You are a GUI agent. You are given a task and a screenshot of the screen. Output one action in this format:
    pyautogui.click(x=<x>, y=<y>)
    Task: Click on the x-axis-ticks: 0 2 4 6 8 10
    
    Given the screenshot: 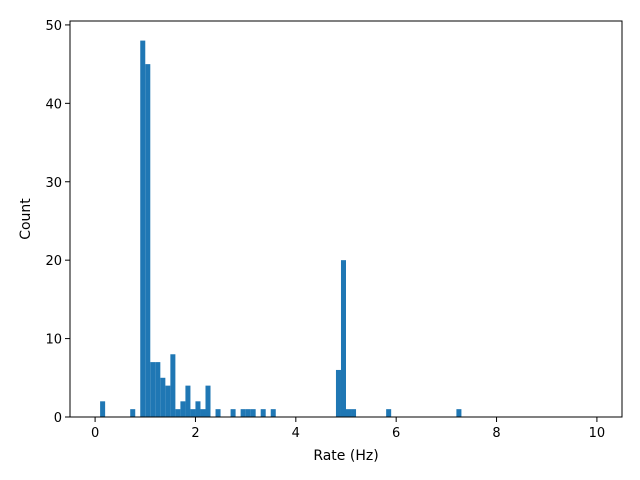 What is the action you would take?
    pyautogui.click(x=348, y=429)
    